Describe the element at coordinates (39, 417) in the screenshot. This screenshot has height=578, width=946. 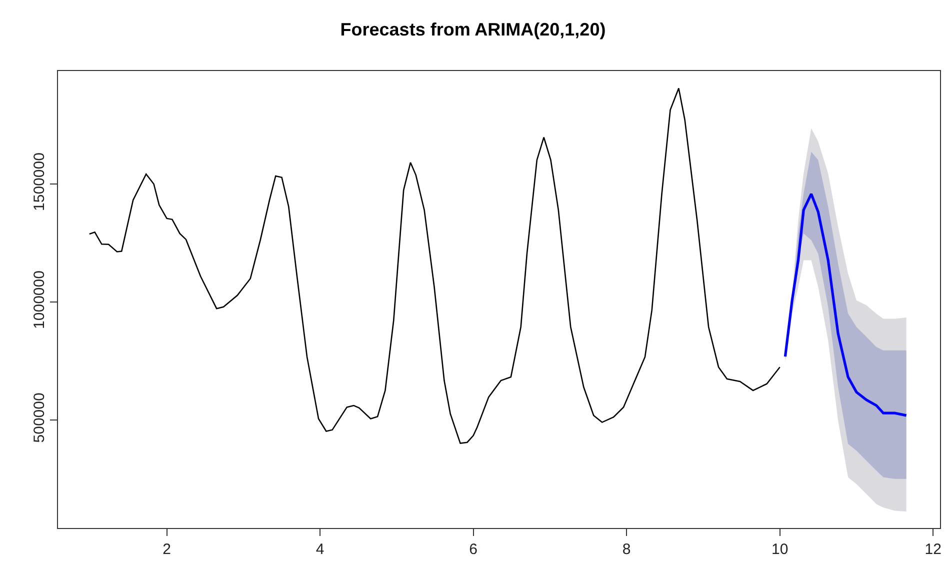
I see `y-tick-label: 500000` at that location.